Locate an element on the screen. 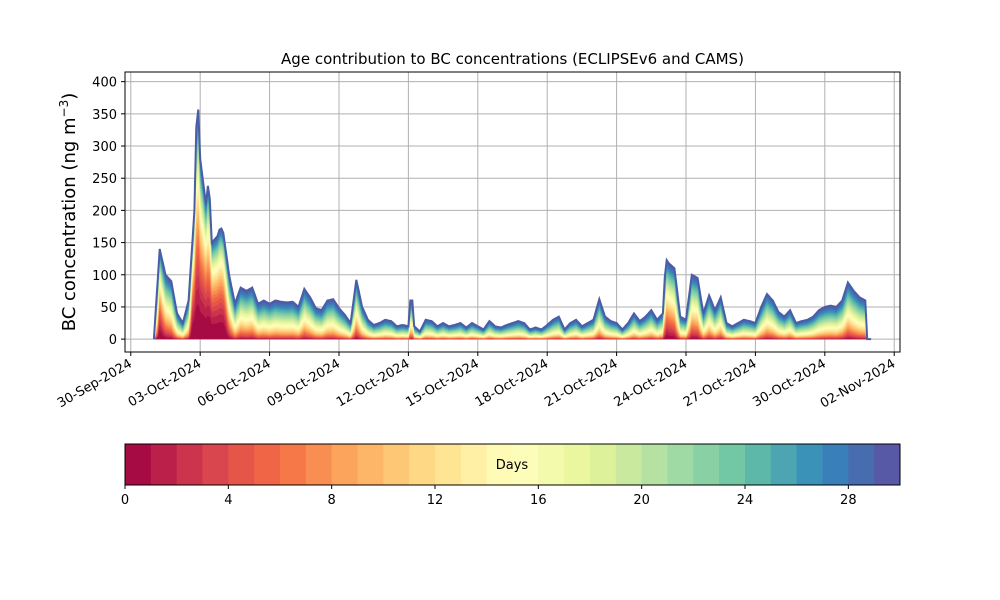  y-axis-label-close: ) is located at coordinates (69, 96).